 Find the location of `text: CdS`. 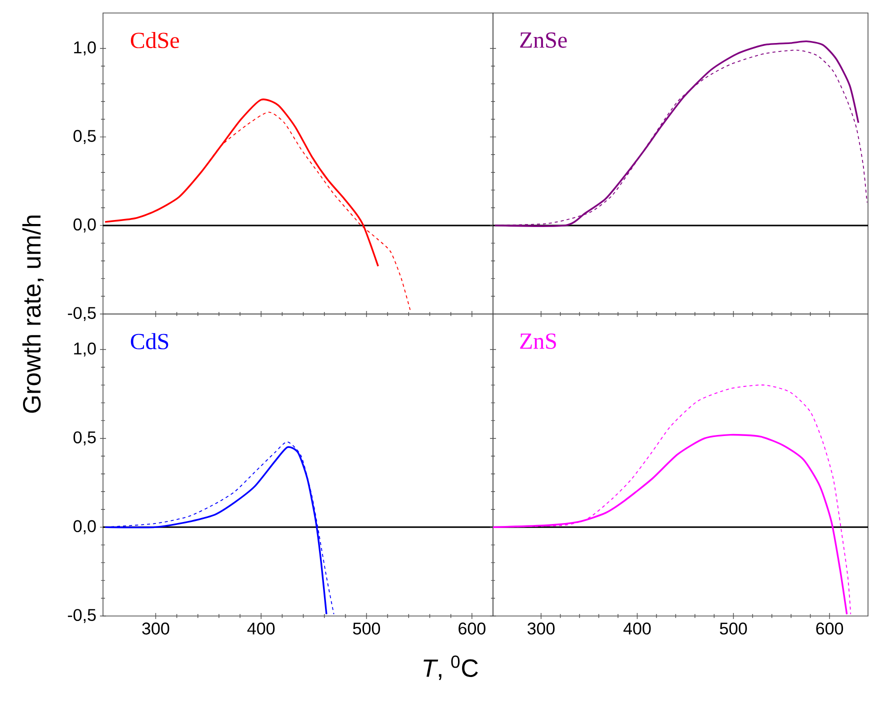

text: CdS is located at coordinates (149, 341).